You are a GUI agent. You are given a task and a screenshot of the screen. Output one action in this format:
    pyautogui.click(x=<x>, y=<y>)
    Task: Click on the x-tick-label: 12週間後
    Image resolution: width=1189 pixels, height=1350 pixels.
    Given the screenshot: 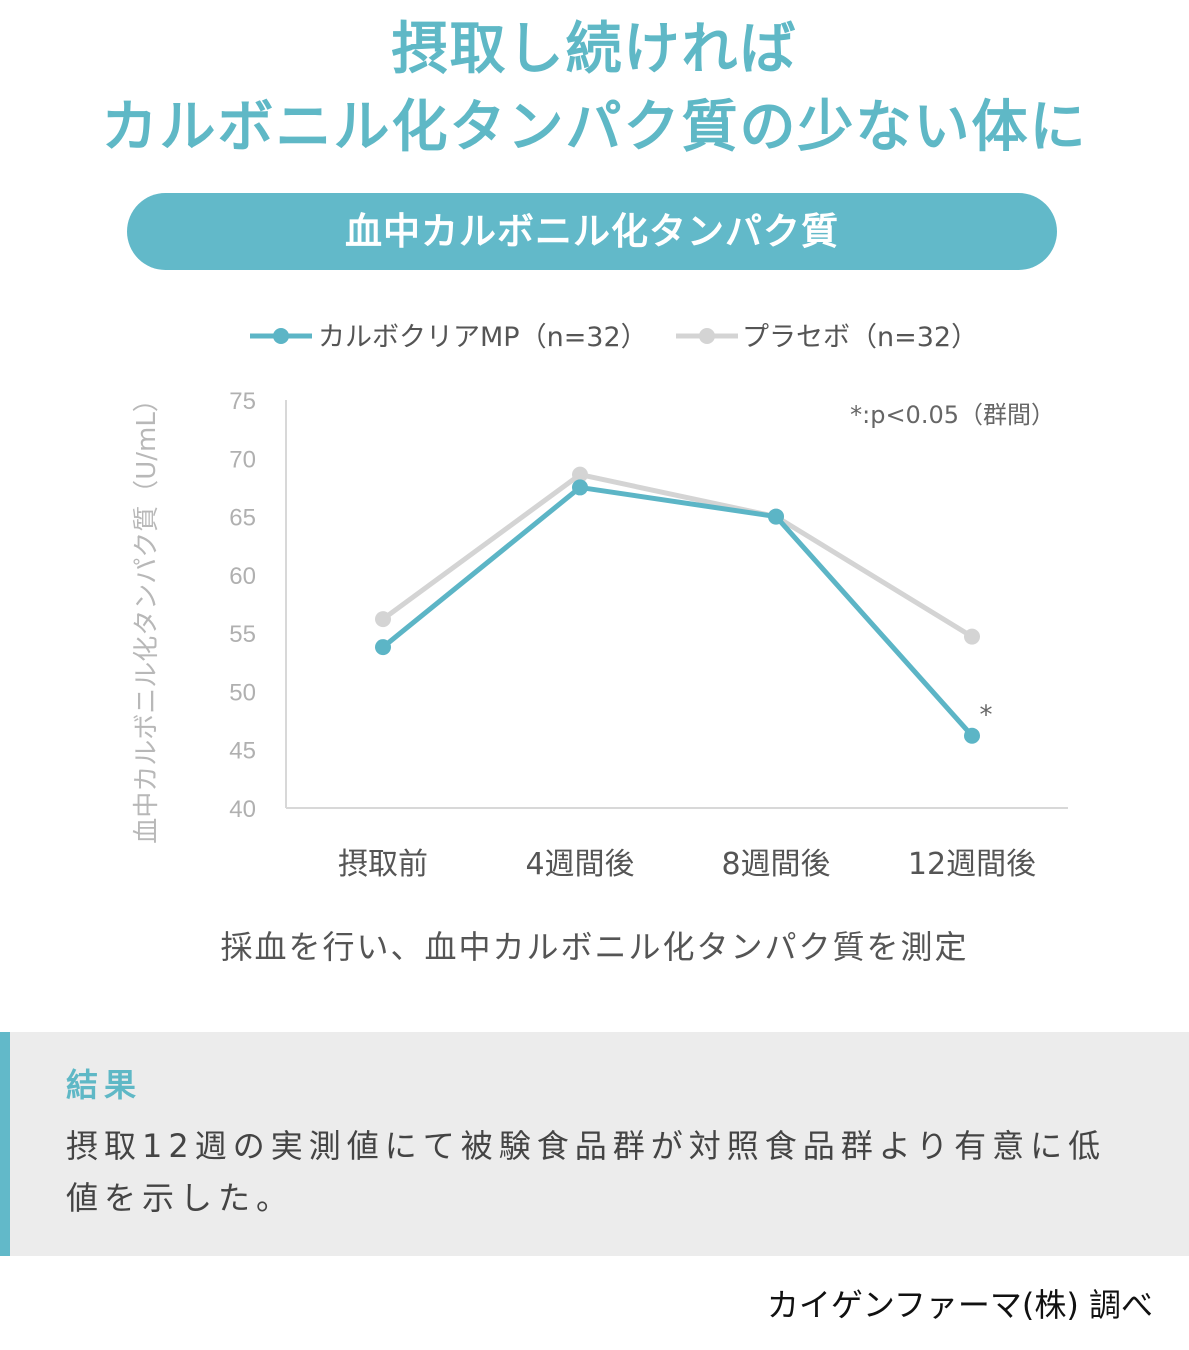 What is the action you would take?
    pyautogui.click(x=972, y=864)
    